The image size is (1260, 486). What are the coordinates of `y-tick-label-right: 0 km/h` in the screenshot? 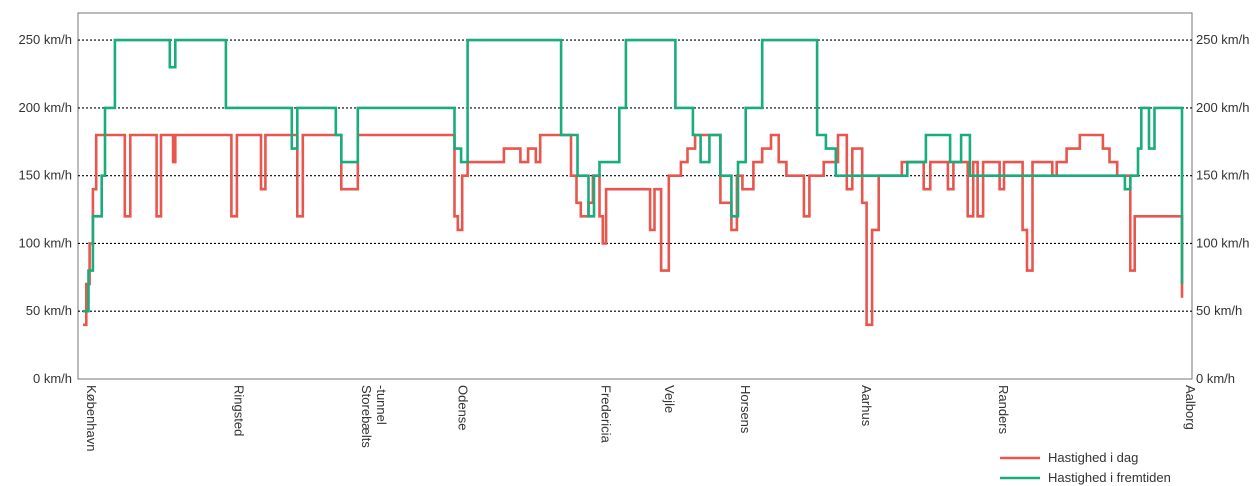 It's located at (1215, 378).